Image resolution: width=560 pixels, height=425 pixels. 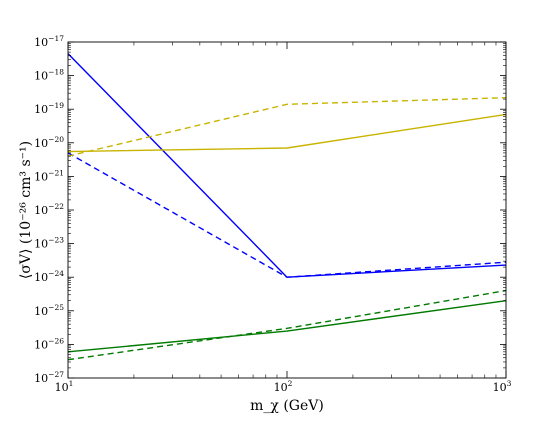 I want to click on y-tick-label: 10−26, so click(x=49, y=343).